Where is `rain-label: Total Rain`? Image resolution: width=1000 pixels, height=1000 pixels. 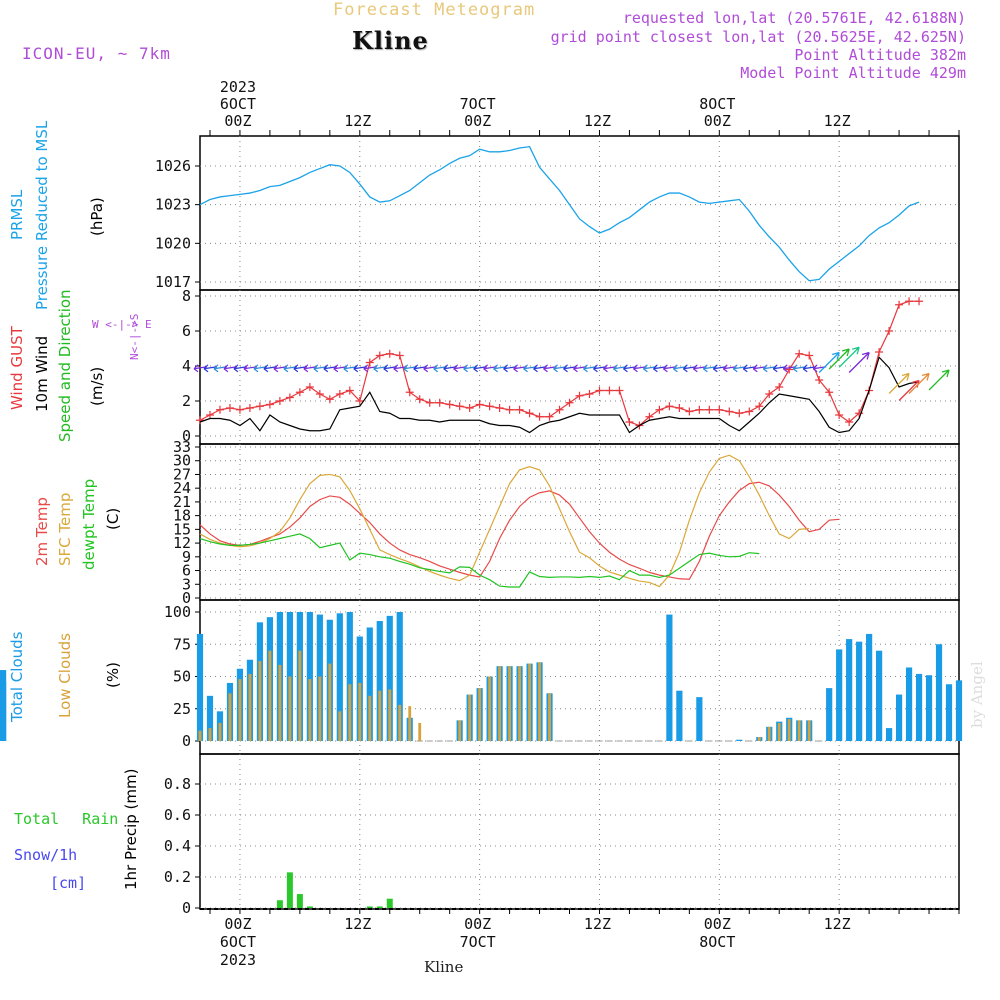 rain-label: Total Rain is located at coordinates (66, 819).